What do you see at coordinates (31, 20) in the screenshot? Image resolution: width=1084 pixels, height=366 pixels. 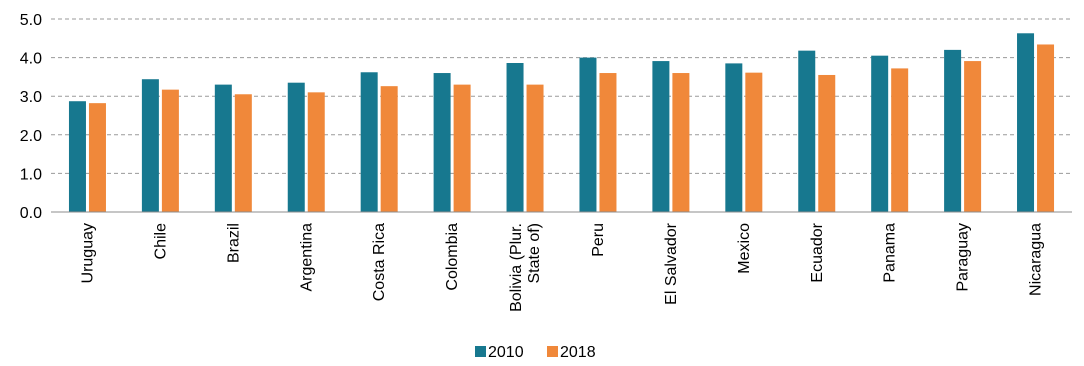 I see `y-tick-label: 5.0` at bounding box center [31, 20].